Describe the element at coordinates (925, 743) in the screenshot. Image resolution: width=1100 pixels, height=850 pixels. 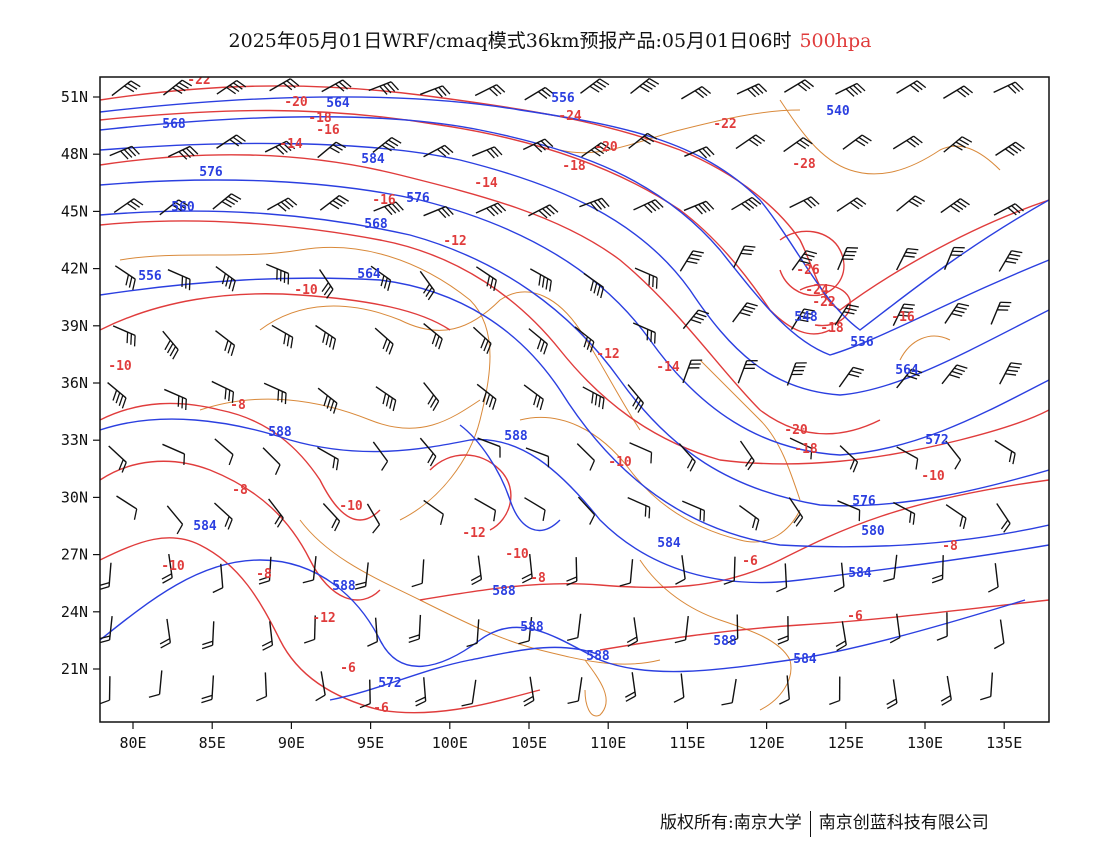
I see `lon-label: 130E` at that location.